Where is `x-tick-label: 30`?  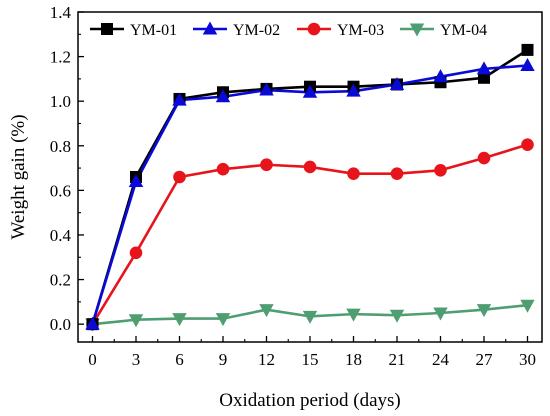 x-tick-label: 30 is located at coordinates (527, 359).